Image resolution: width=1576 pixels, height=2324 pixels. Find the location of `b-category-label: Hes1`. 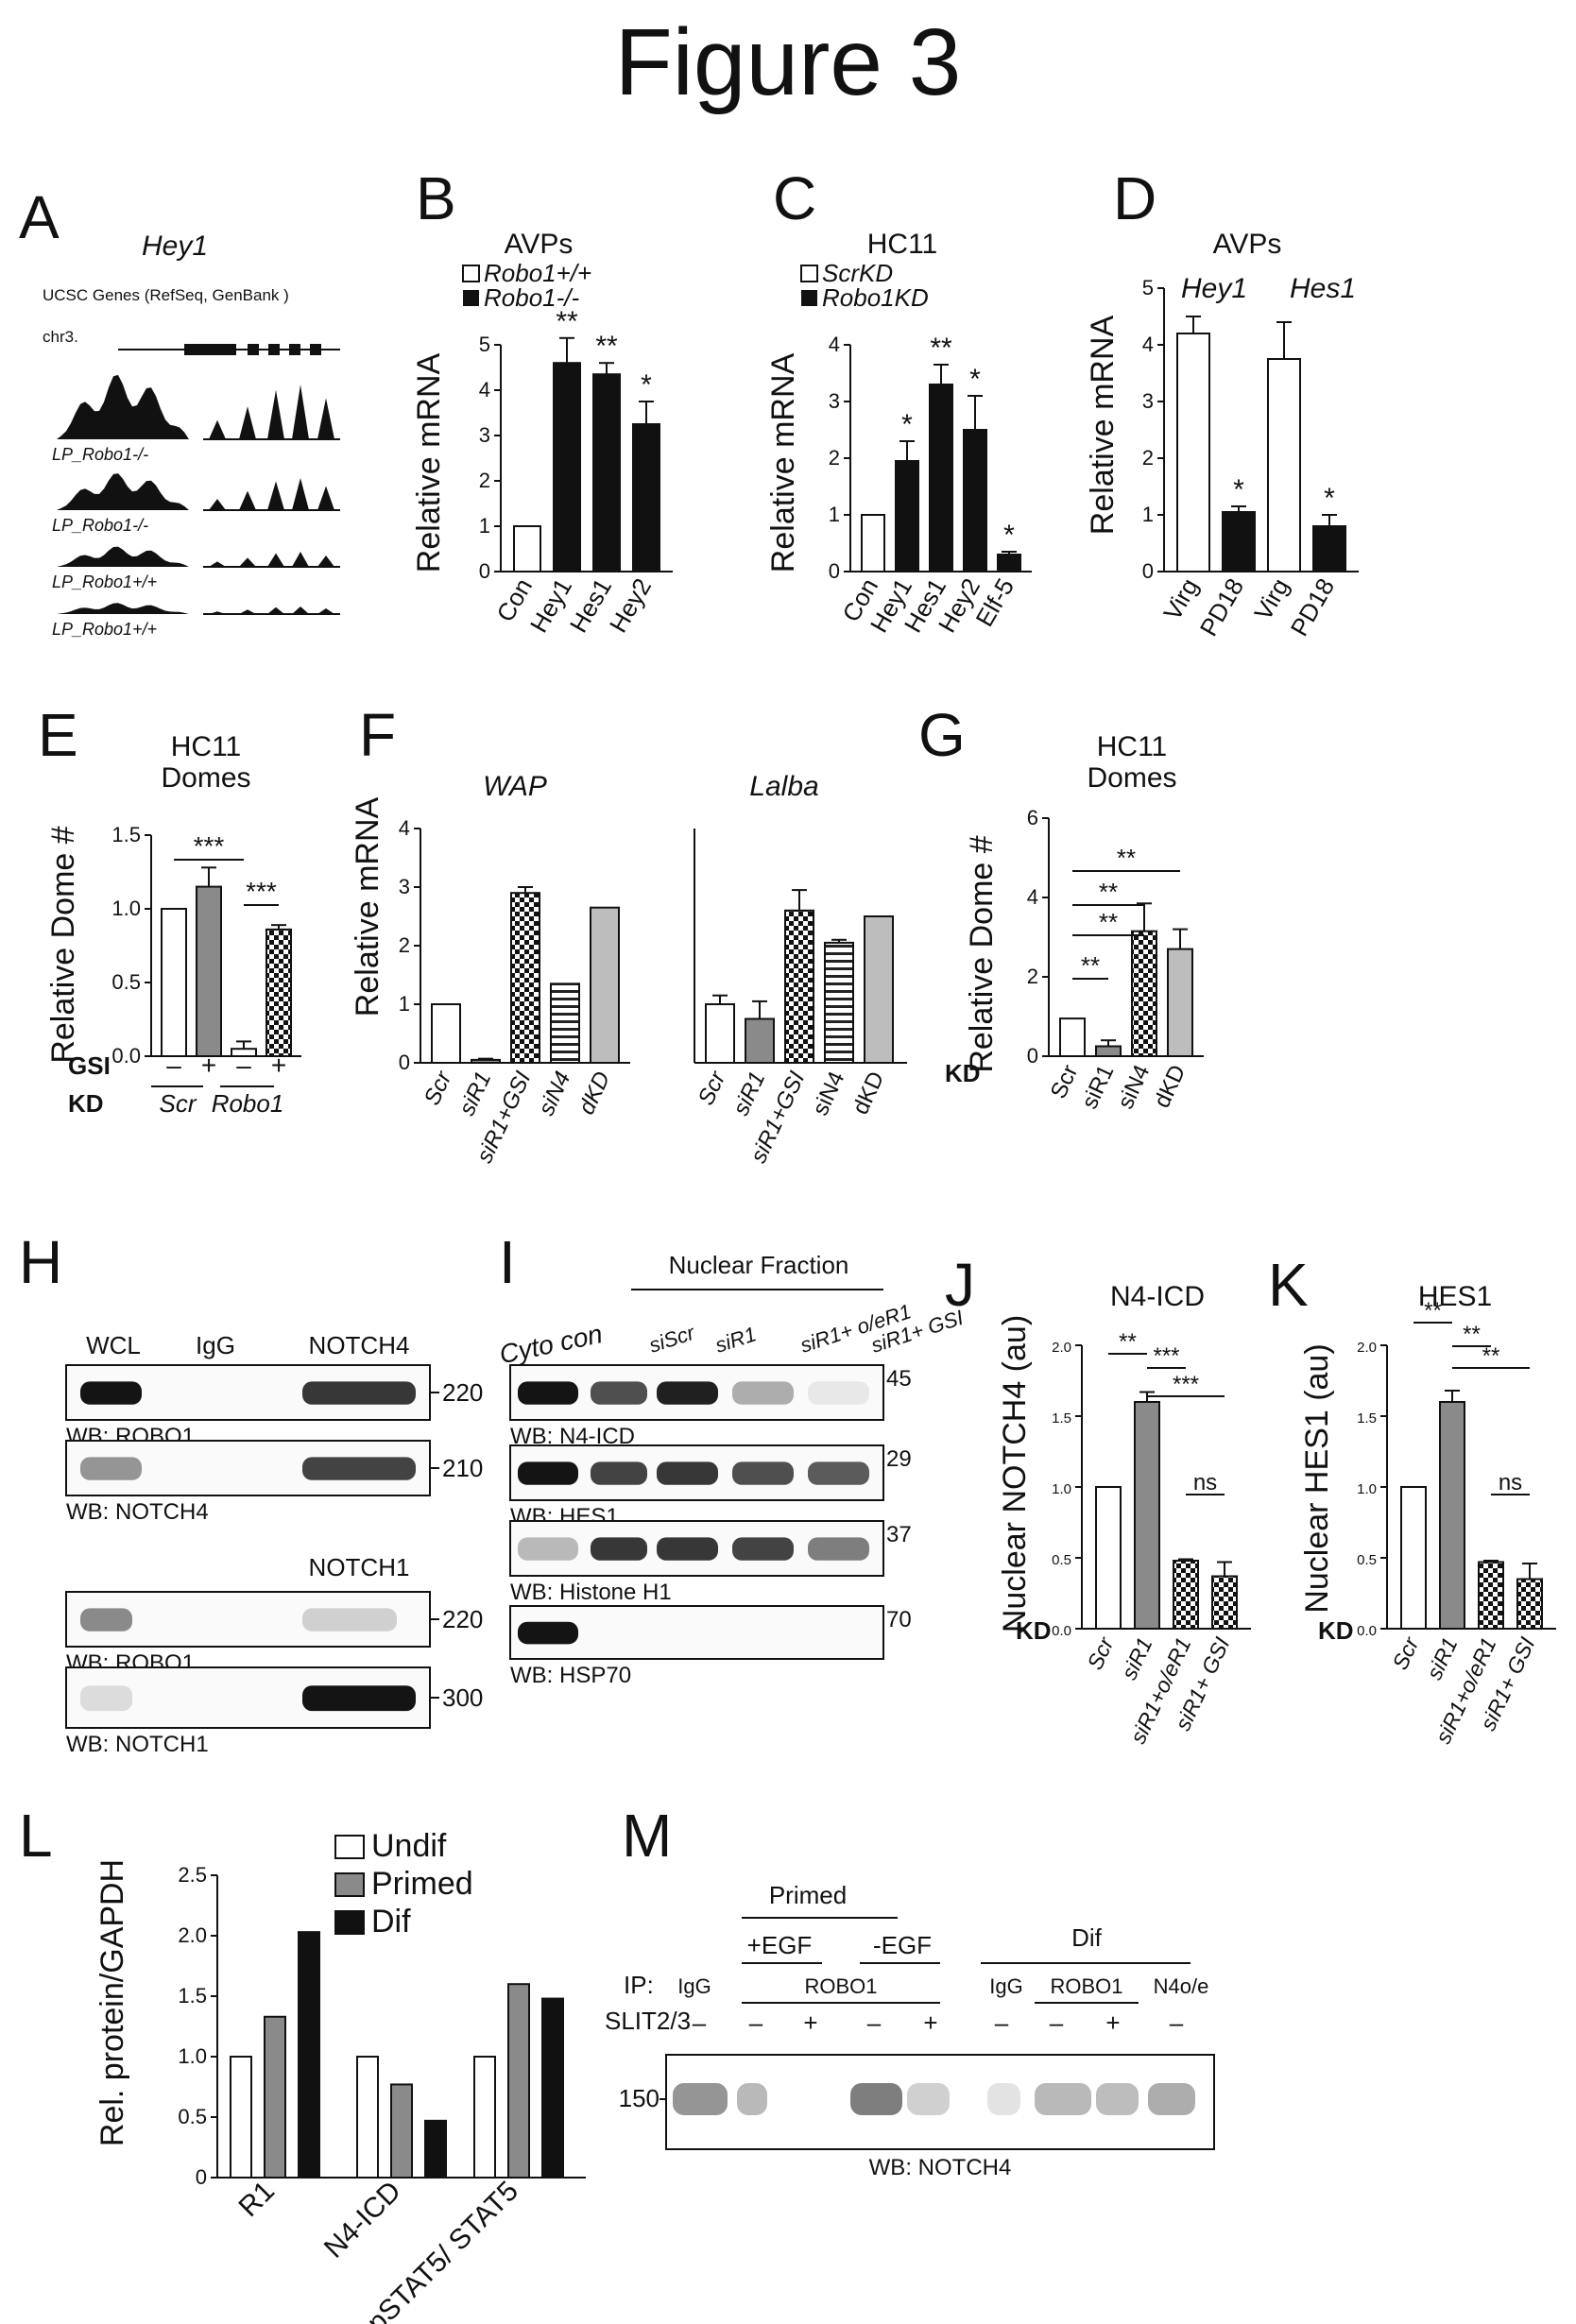

b-category-label: Hes1 is located at coordinates (590, 605).